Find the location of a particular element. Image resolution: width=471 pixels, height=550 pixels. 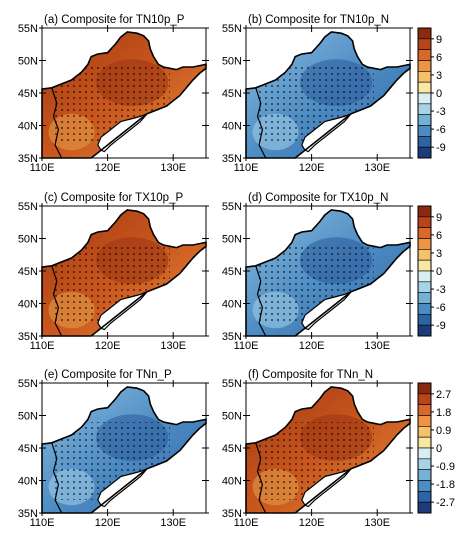

colorbar-label: 0.9 is located at coordinates (443, 431).